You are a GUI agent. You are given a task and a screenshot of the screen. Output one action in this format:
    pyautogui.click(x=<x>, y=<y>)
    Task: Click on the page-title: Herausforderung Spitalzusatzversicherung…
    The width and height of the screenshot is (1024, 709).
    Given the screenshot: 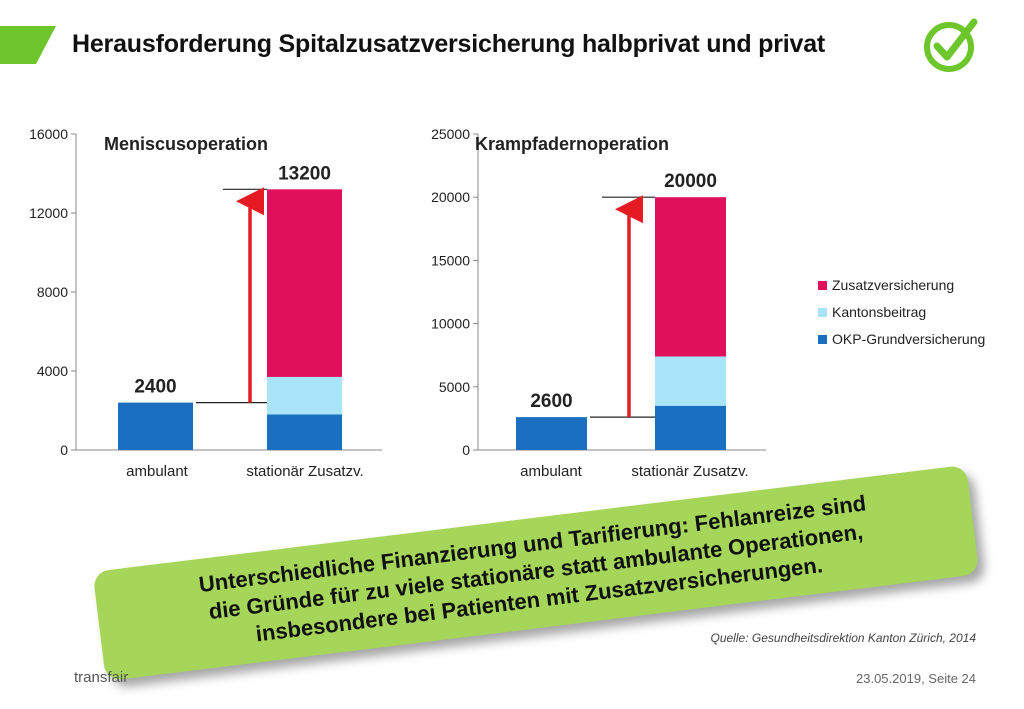 What is the action you would take?
    pyautogui.click(x=449, y=44)
    